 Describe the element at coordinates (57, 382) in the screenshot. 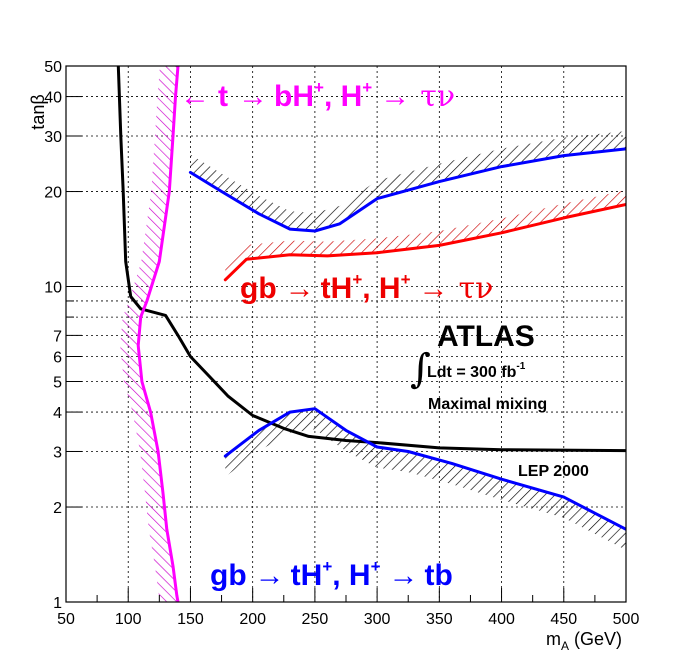

I see `y-tick-label: 5` at that location.